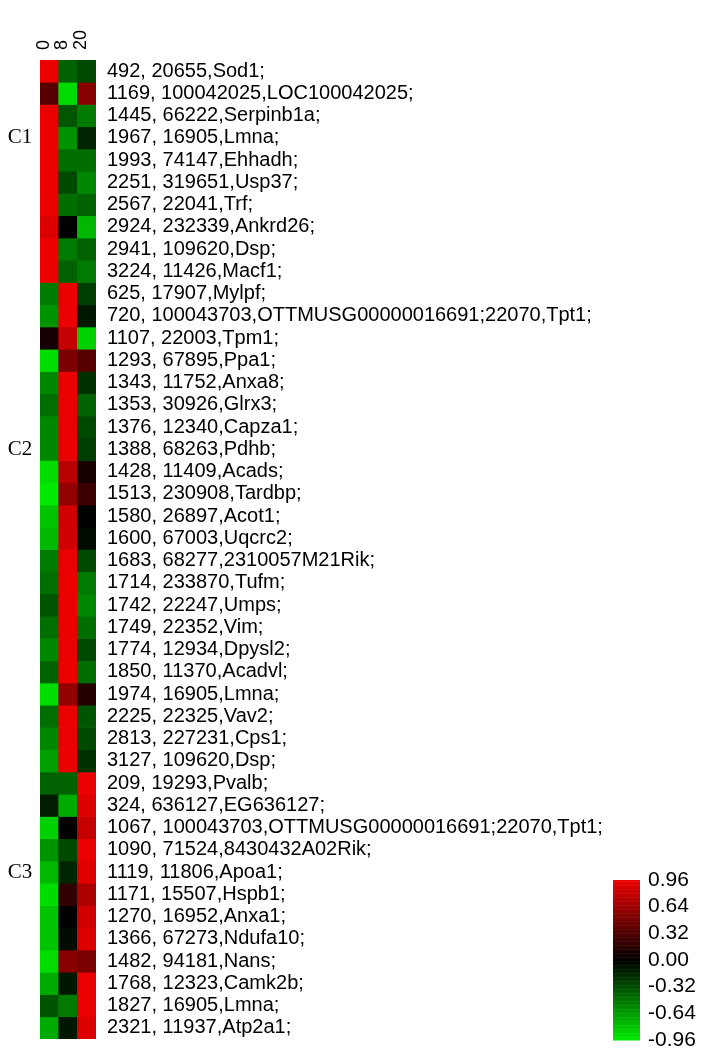 Image resolution: width=724 pixels, height=1054 pixels. I want to click on y-tick-label: 209, 19293,Pvalb;, so click(188, 781).